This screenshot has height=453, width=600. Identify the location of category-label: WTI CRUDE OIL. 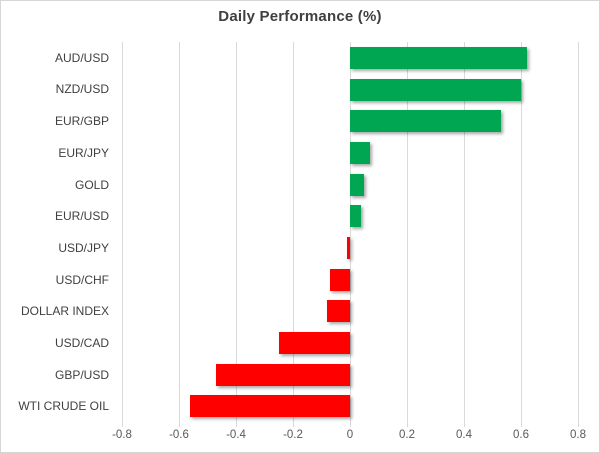
(63, 406).